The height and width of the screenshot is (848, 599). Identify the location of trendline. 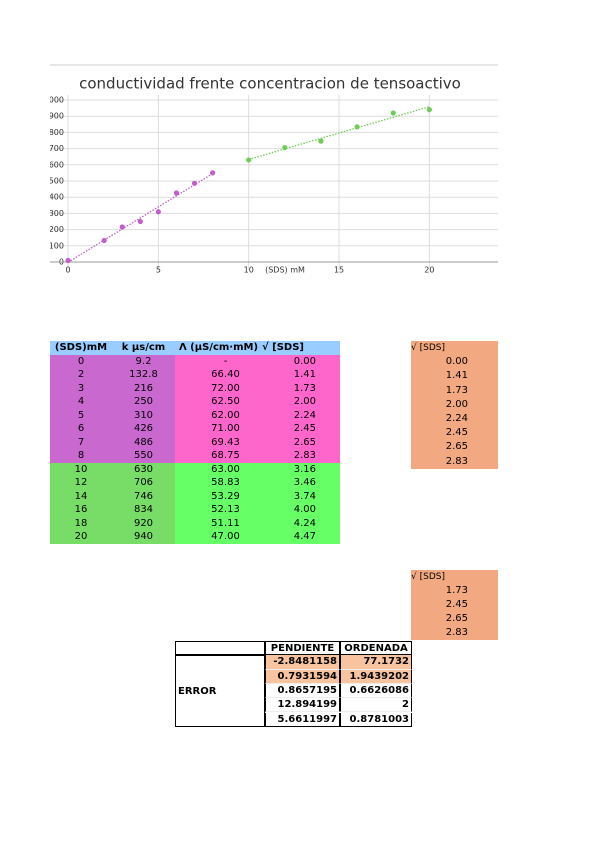
(339, 133).